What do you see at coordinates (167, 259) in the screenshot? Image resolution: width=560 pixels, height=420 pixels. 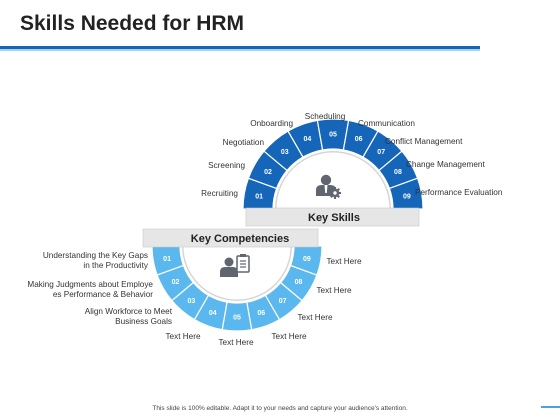 I see `key-competencies-segment-number: 01` at bounding box center [167, 259].